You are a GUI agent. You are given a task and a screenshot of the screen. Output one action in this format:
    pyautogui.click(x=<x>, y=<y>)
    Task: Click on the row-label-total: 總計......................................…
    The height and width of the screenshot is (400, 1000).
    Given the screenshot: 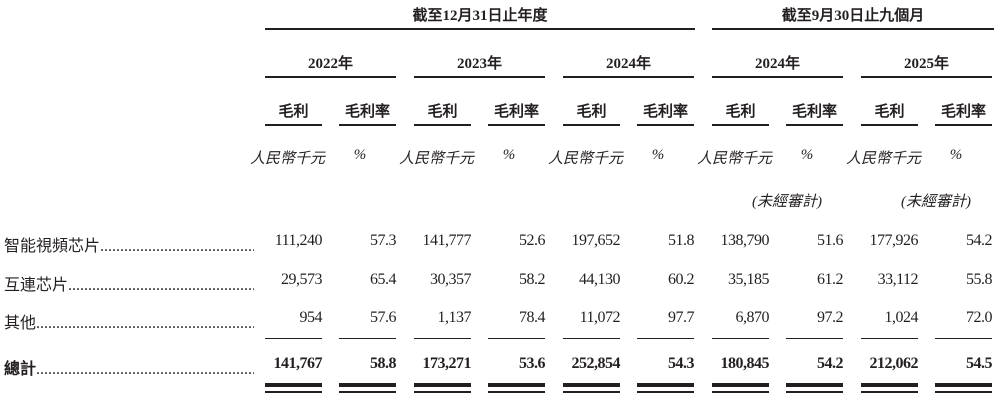 What is the action you would take?
    pyautogui.click(x=129, y=367)
    